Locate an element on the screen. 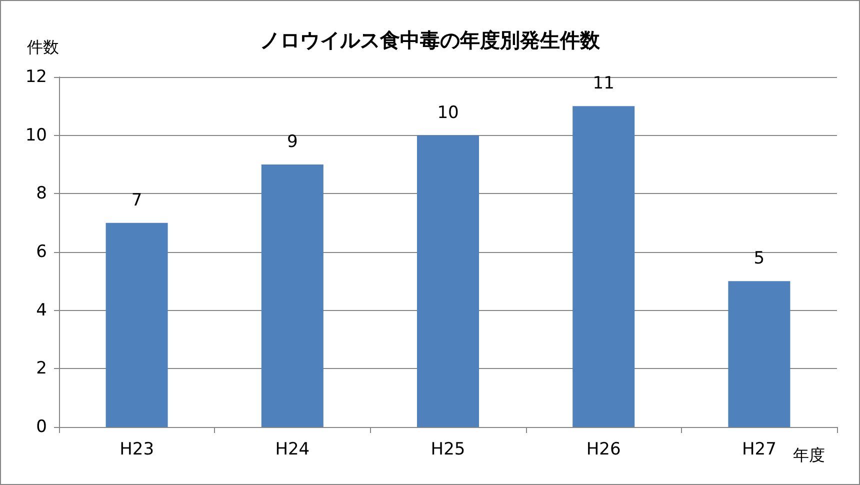 This screenshot has height=485, width=860. y-tick-label: 8 is located at coordinates (41, 194).